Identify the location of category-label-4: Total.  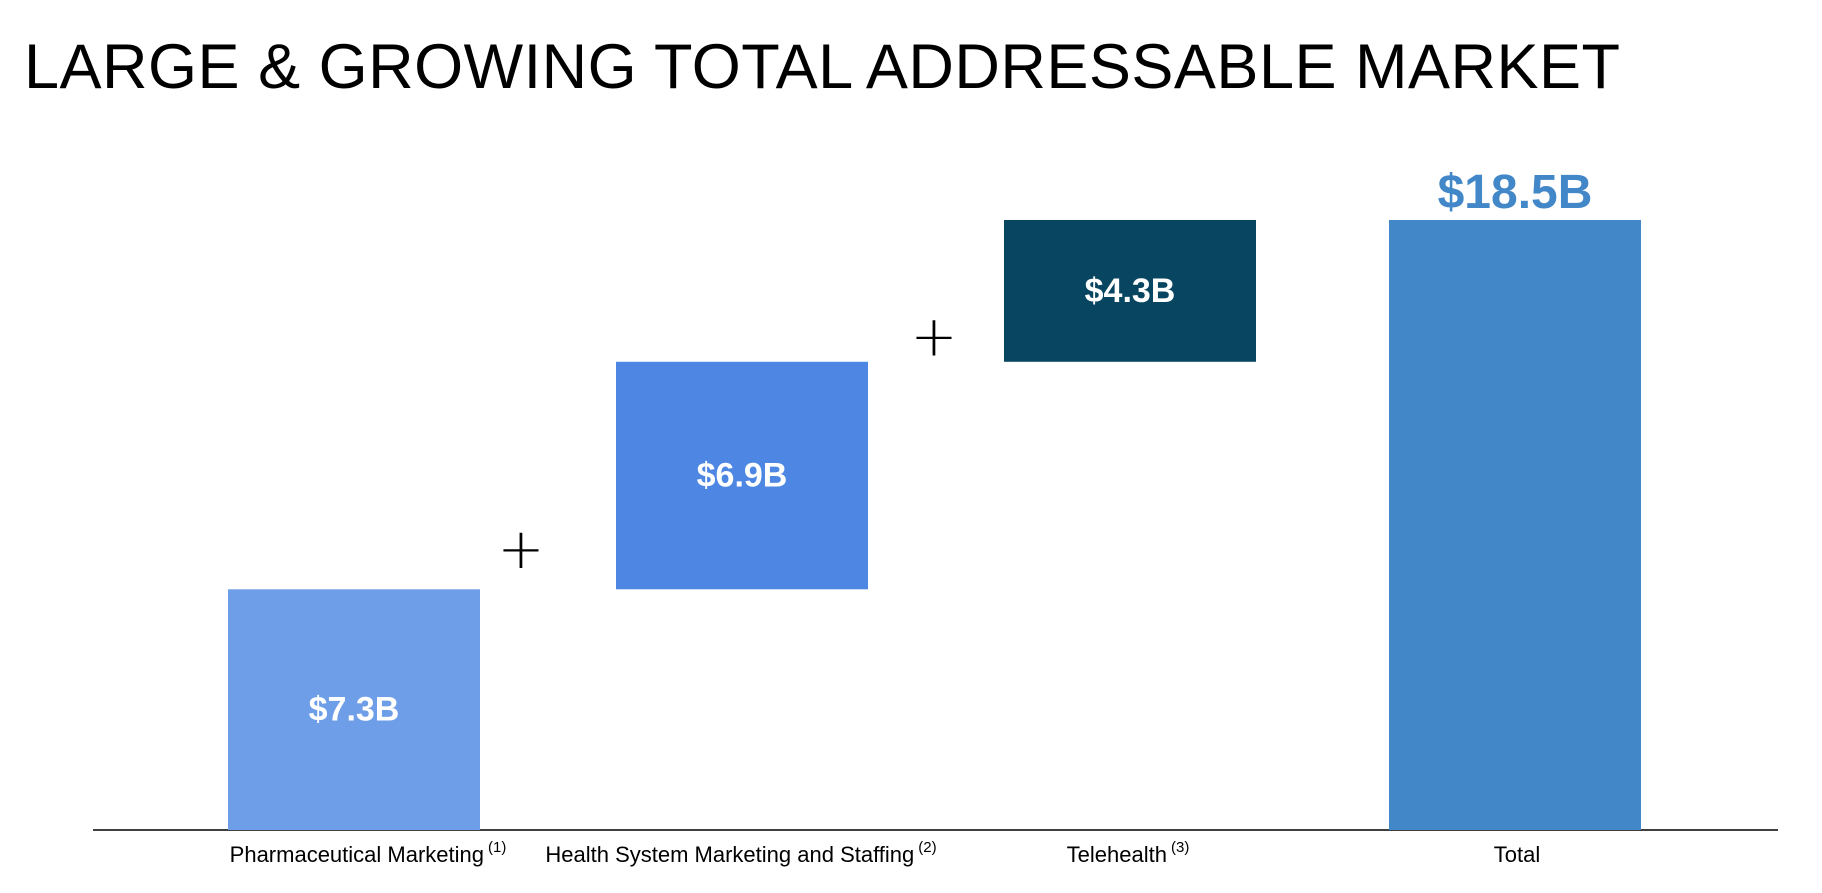
(1517, 854).